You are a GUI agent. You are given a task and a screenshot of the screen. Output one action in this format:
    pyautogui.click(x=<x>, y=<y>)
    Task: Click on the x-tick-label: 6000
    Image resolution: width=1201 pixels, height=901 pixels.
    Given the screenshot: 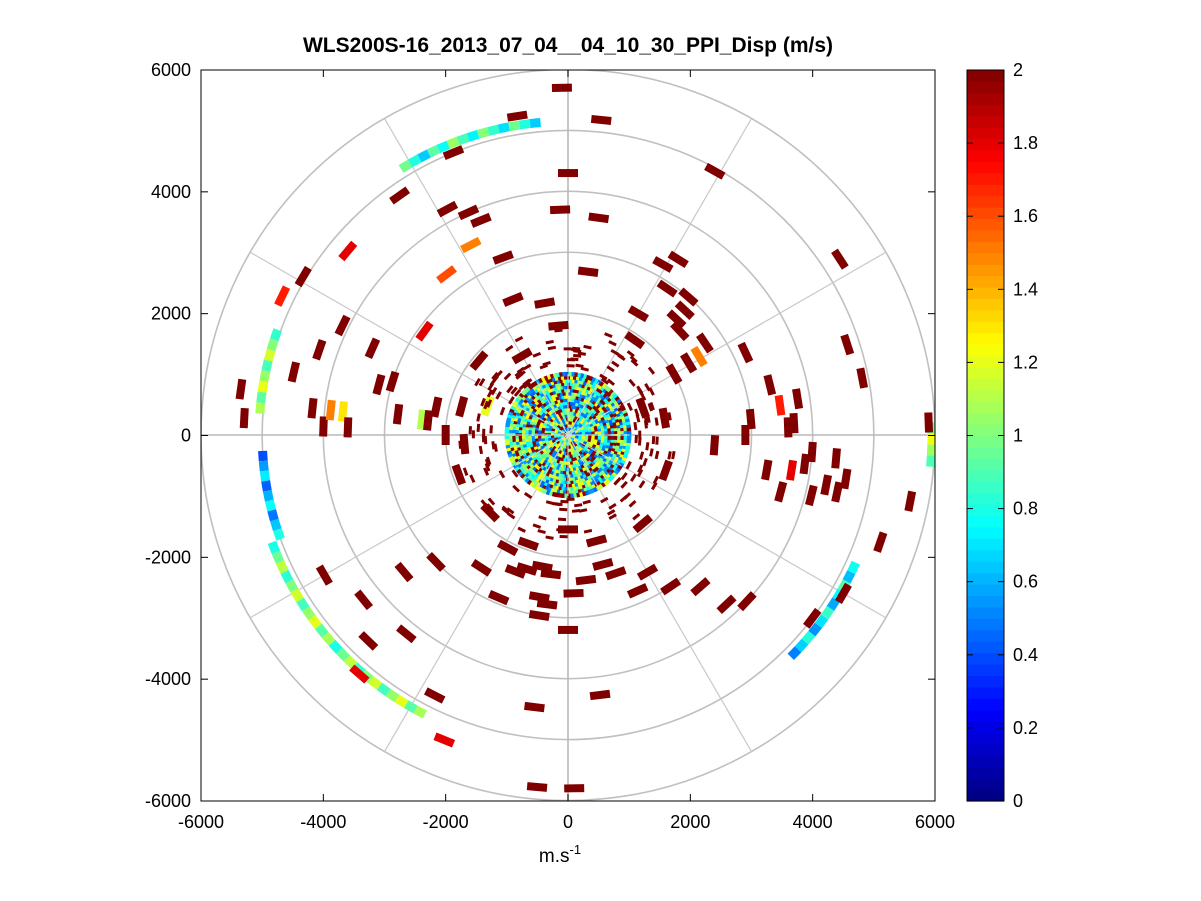 What is the action you would take?
    pyautogui.click(x=935, y=822)
    